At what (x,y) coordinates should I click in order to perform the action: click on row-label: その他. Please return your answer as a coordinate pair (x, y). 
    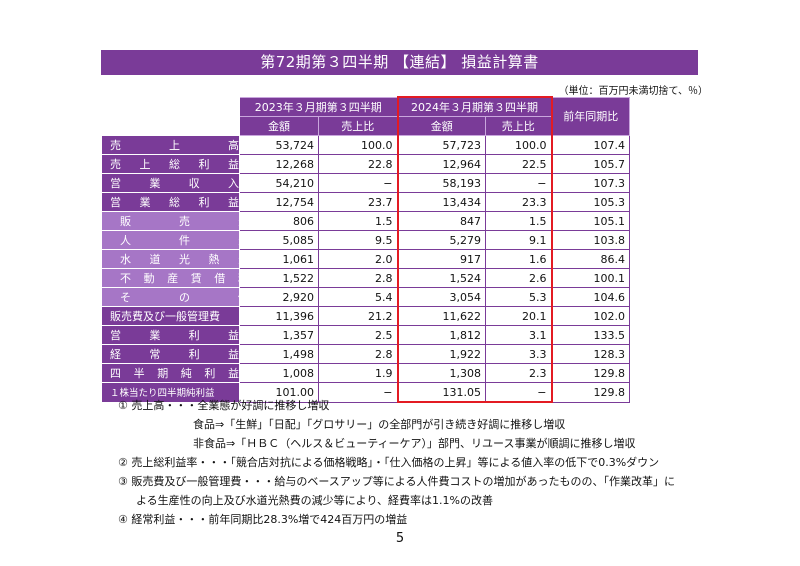
    Looking at the image, I should click on (175, 297).